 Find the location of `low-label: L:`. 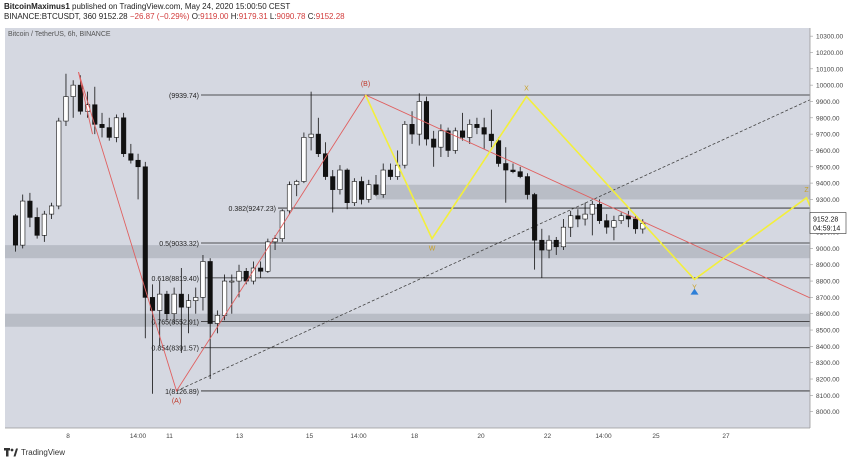

low-label: L: is located at coordinates (273, 16).